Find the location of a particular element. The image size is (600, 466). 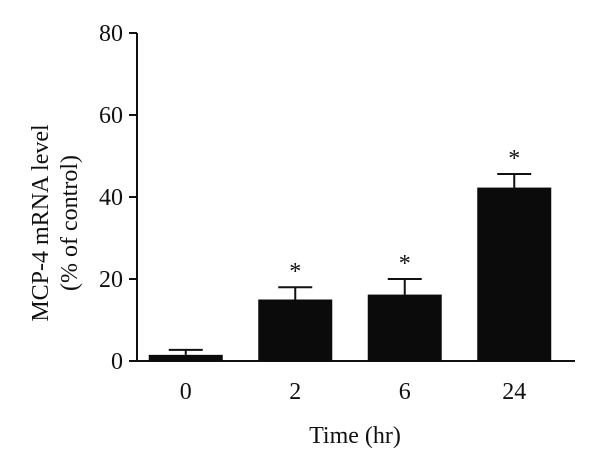

x-tick-label: 0 is located at coordinates (186, 392).